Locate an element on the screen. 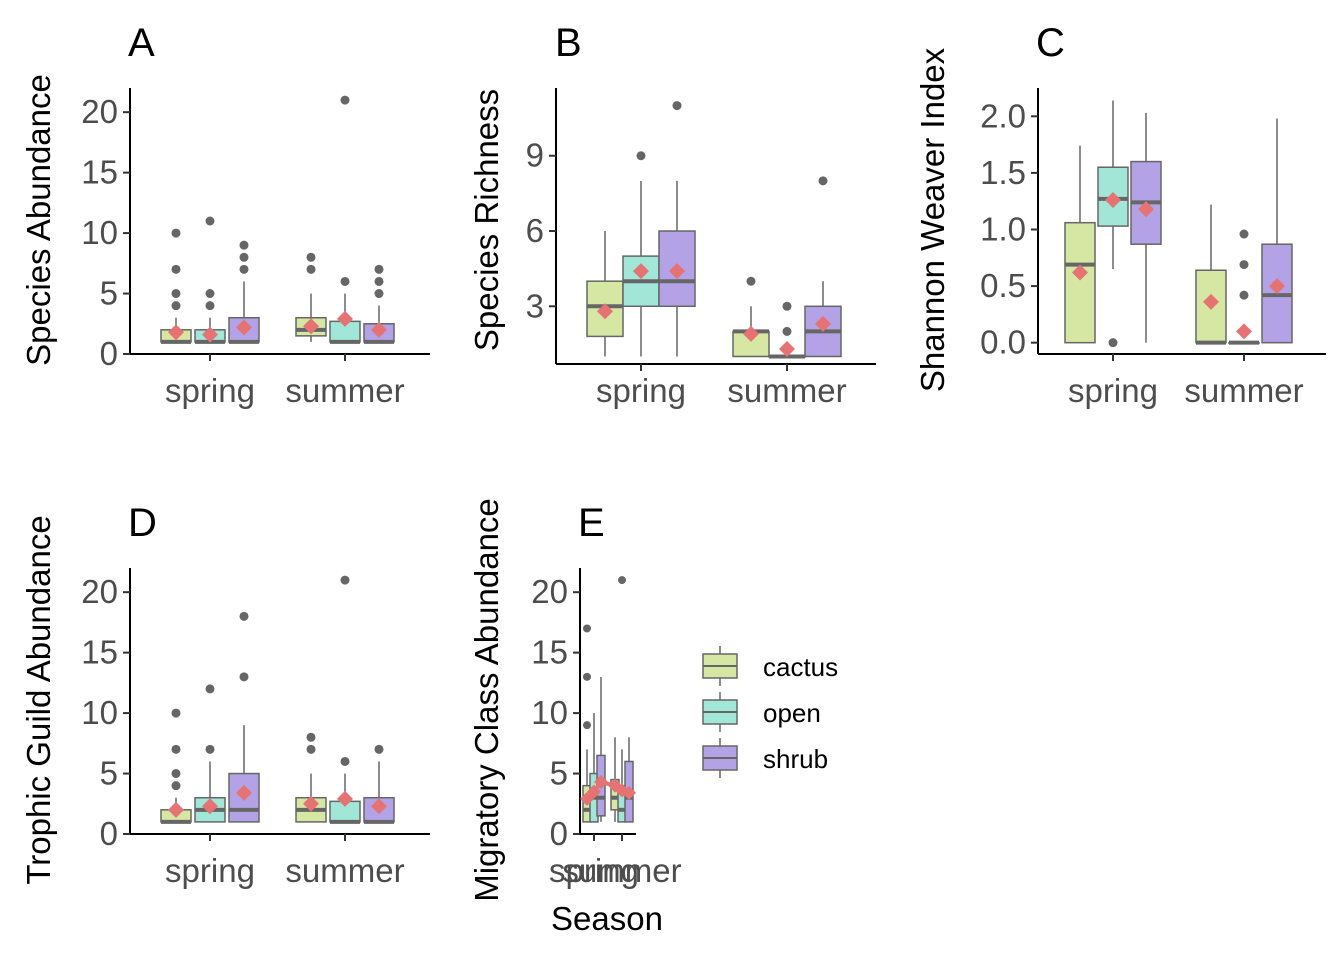 The height and width of the screenshot is (960, 1344). legend-item-open: open is located at coordinates (761, 712).